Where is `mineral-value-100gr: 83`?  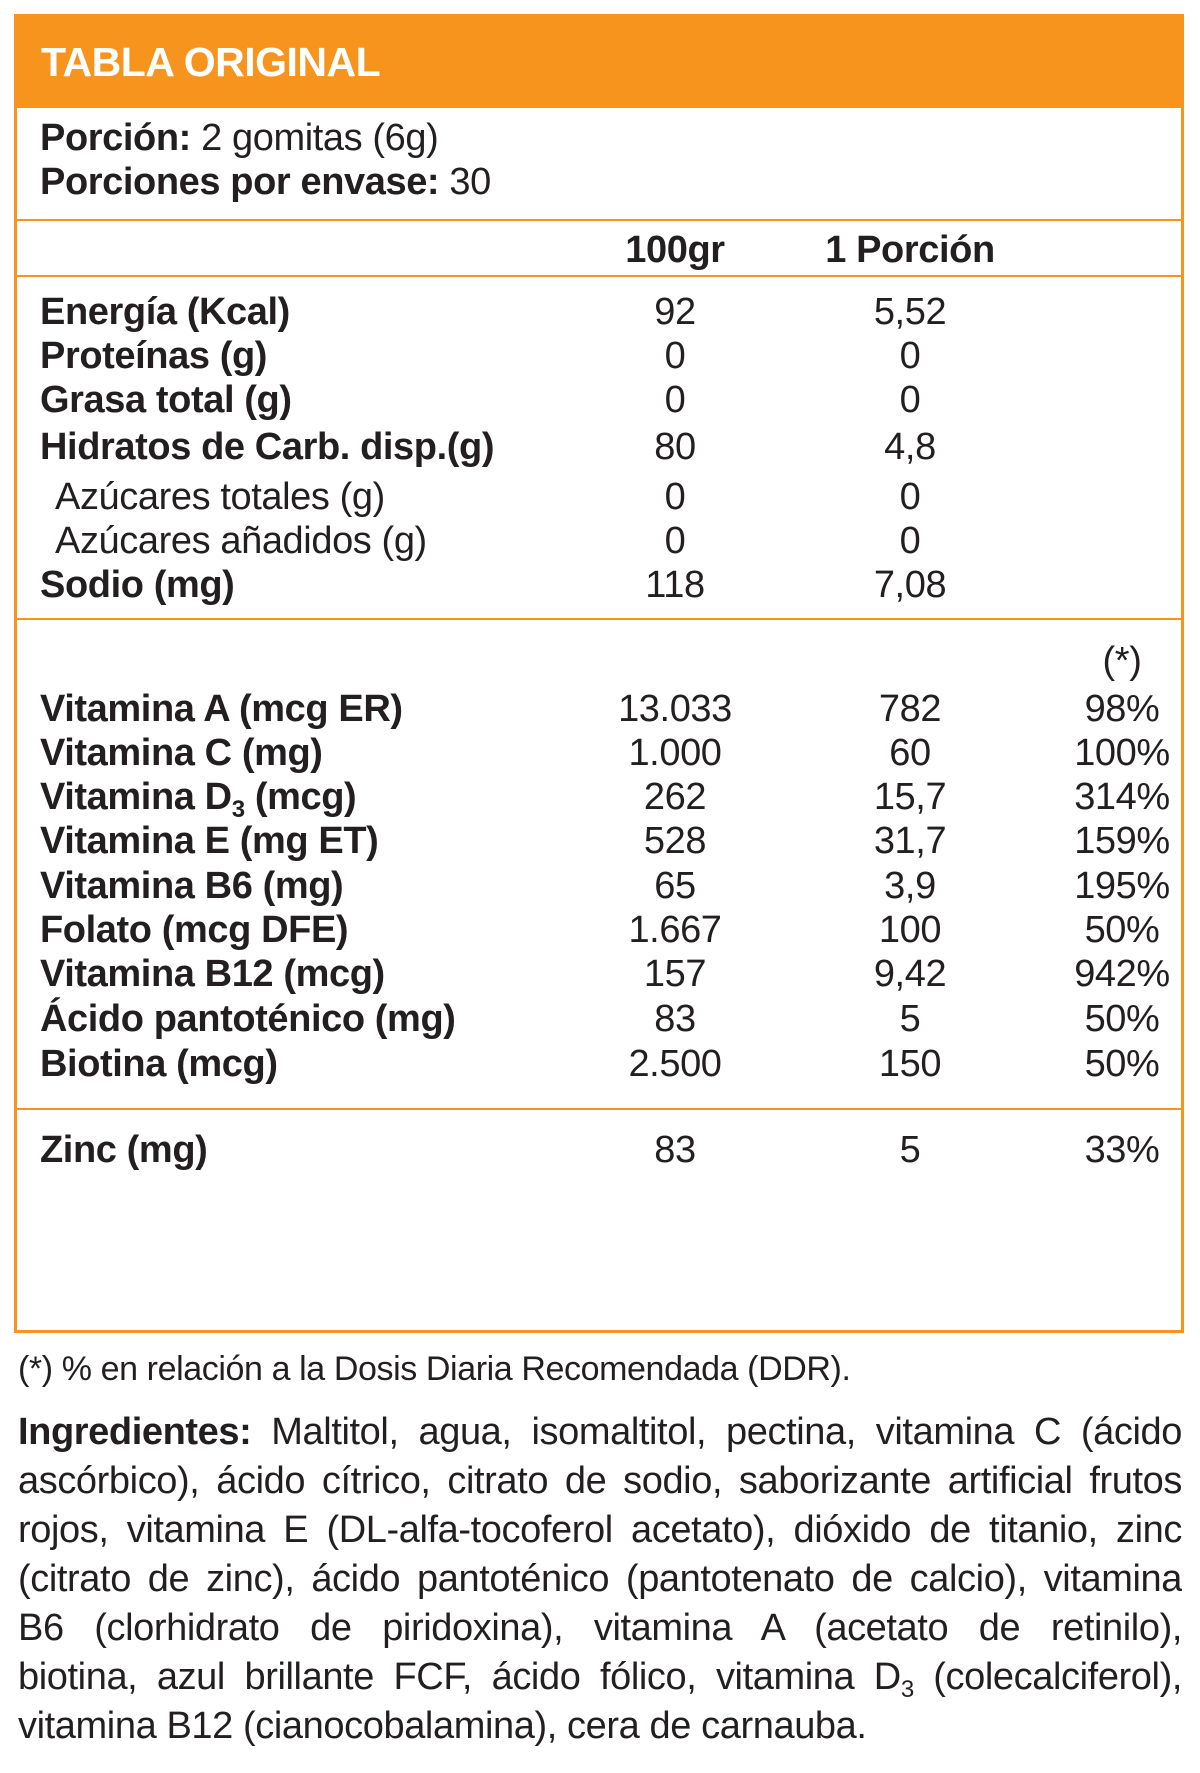 mineral-value-100gr: 83 is located at coordinates (675, 1150).